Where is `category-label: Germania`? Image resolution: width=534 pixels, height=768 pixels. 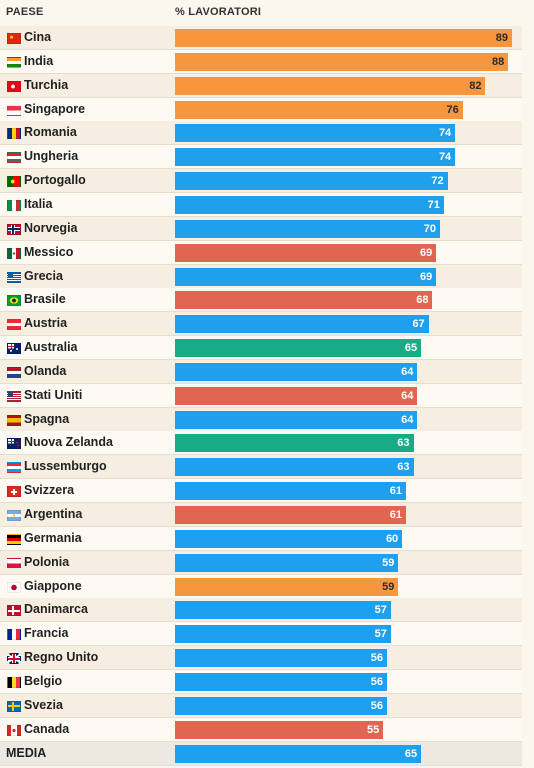
category-label: Germania is located at coordinates (53, 537).